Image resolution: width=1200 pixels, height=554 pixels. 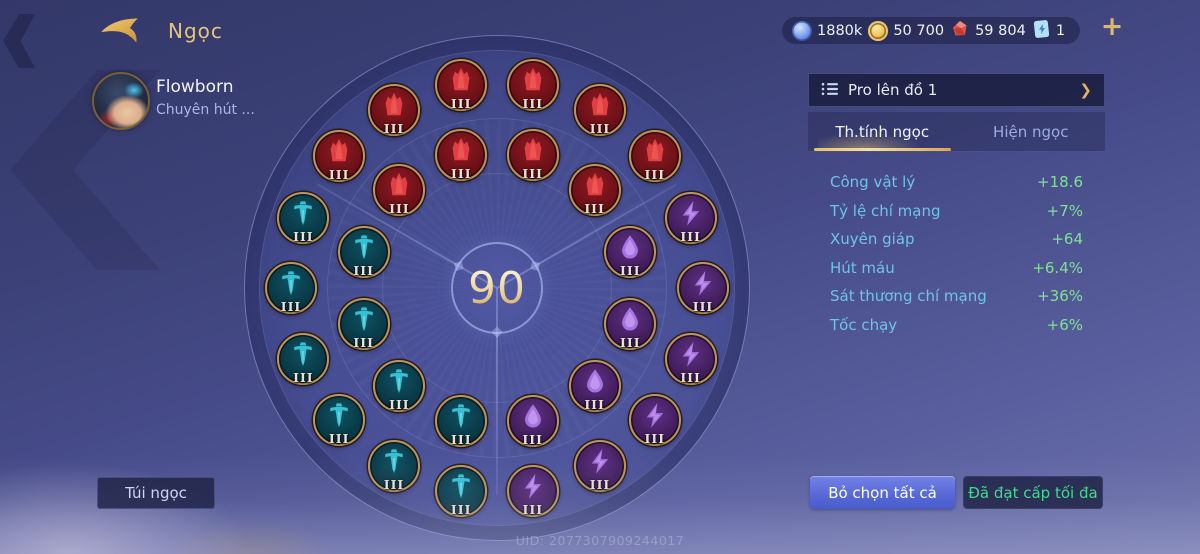 What do you see at coordinates (960, 31) in the screenshot?
I see `red-gem-icon` at bounding box center [960, 31].